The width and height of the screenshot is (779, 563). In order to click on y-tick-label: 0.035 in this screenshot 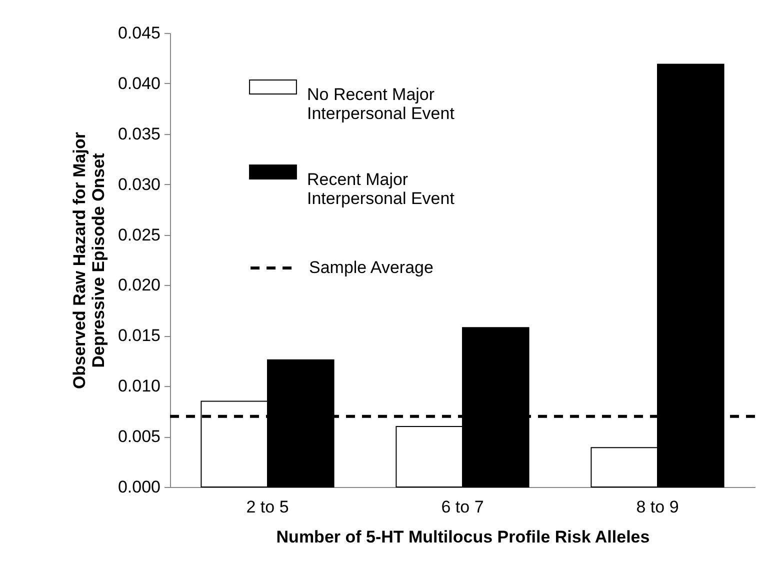, I will do `click(139, 134)`.